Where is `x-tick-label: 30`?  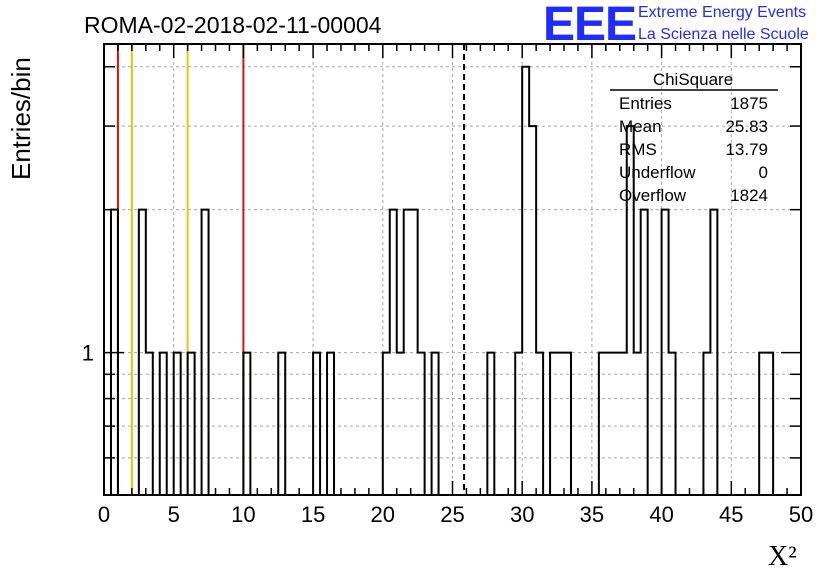
x-tick-label: 30 is located at coordinates (522, 514).